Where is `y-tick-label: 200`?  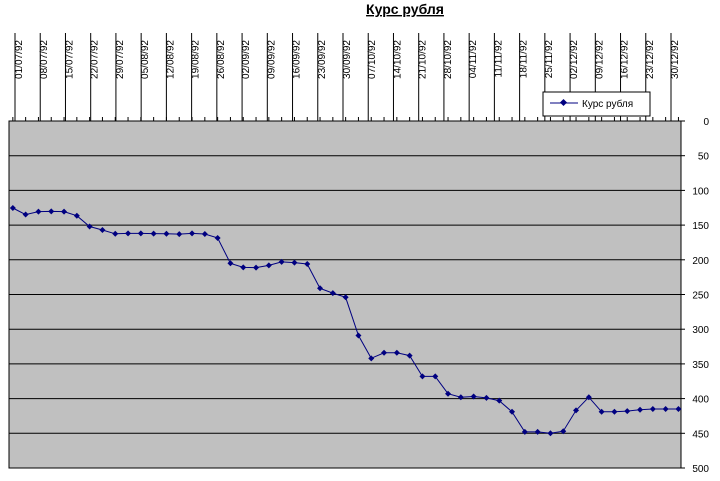 y-tick-label: 200 is located at coordinates (700, 261).